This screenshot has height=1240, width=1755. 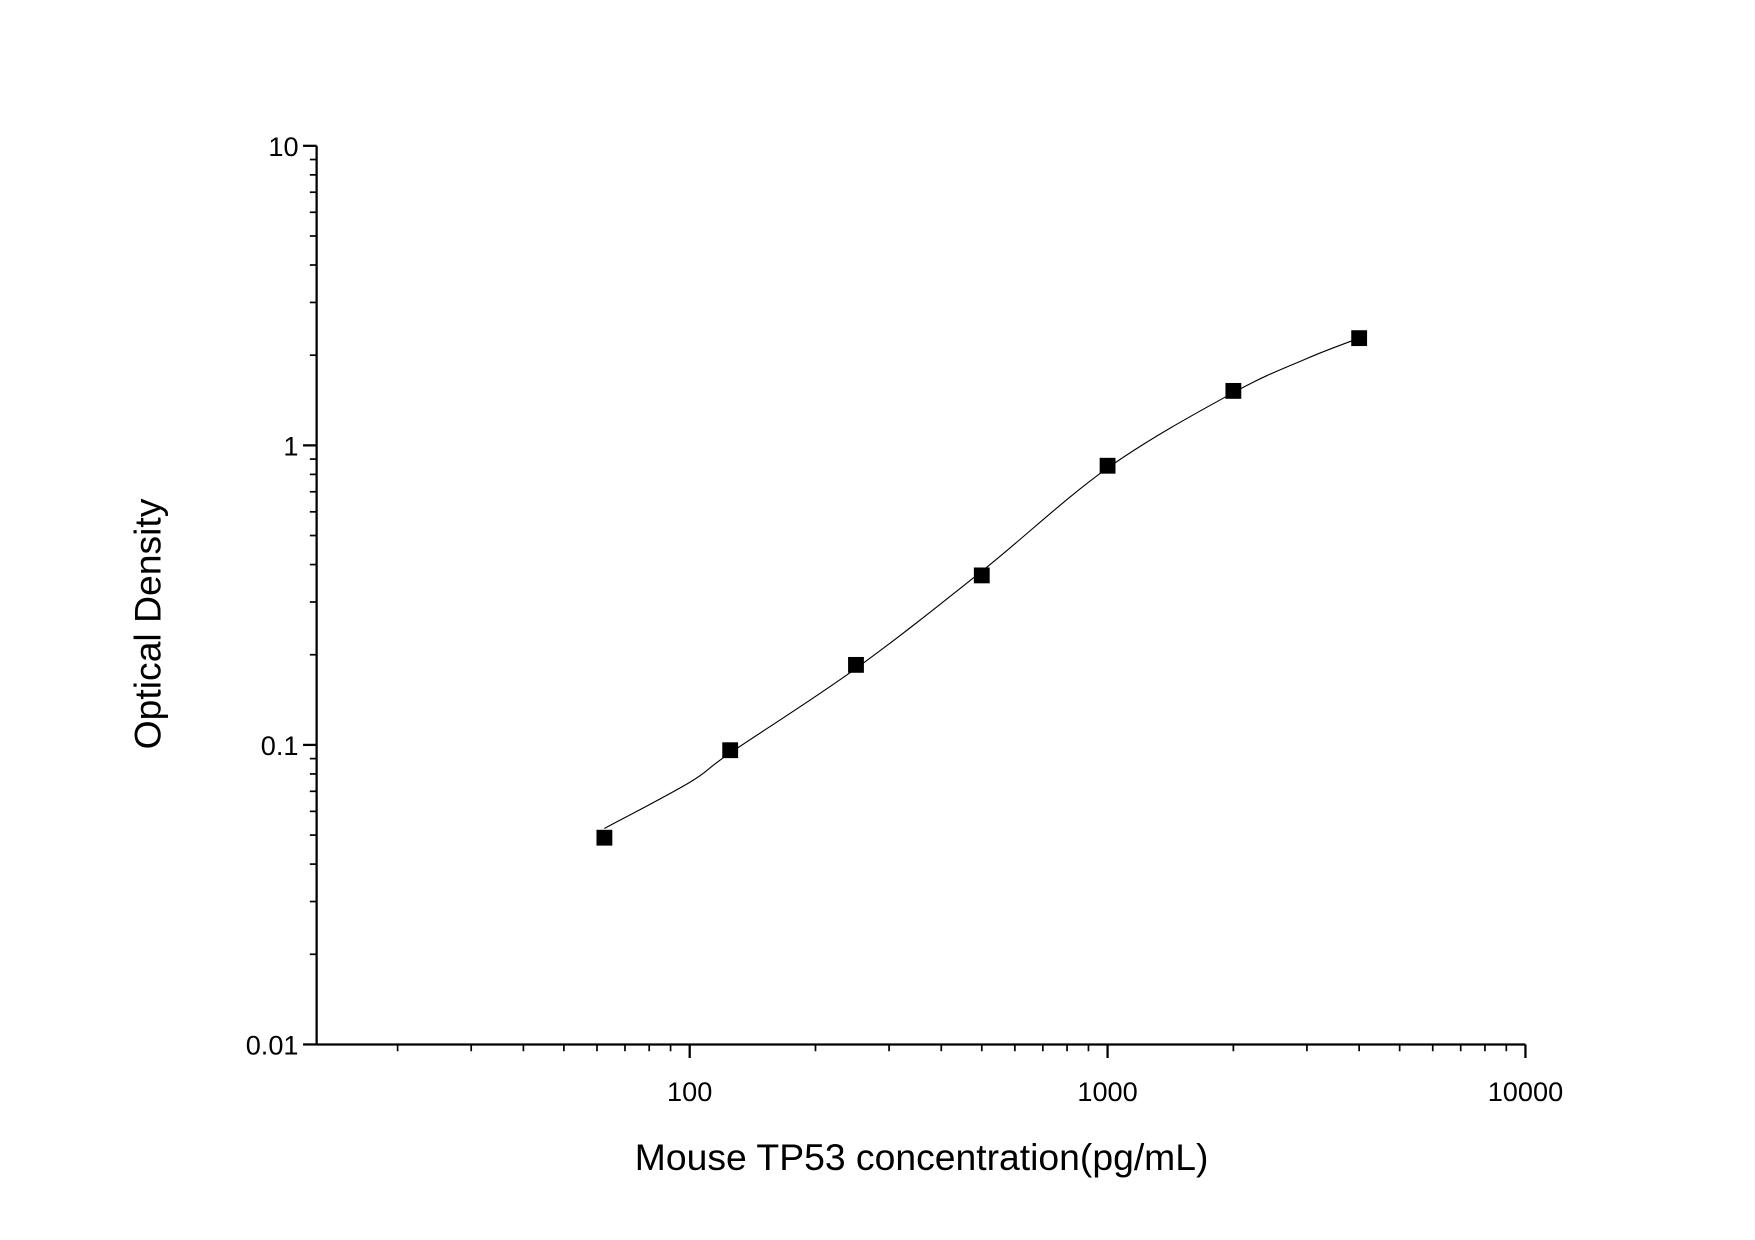 I want to click on x-tick-label: 1000, so click(x=1107, y=1091).